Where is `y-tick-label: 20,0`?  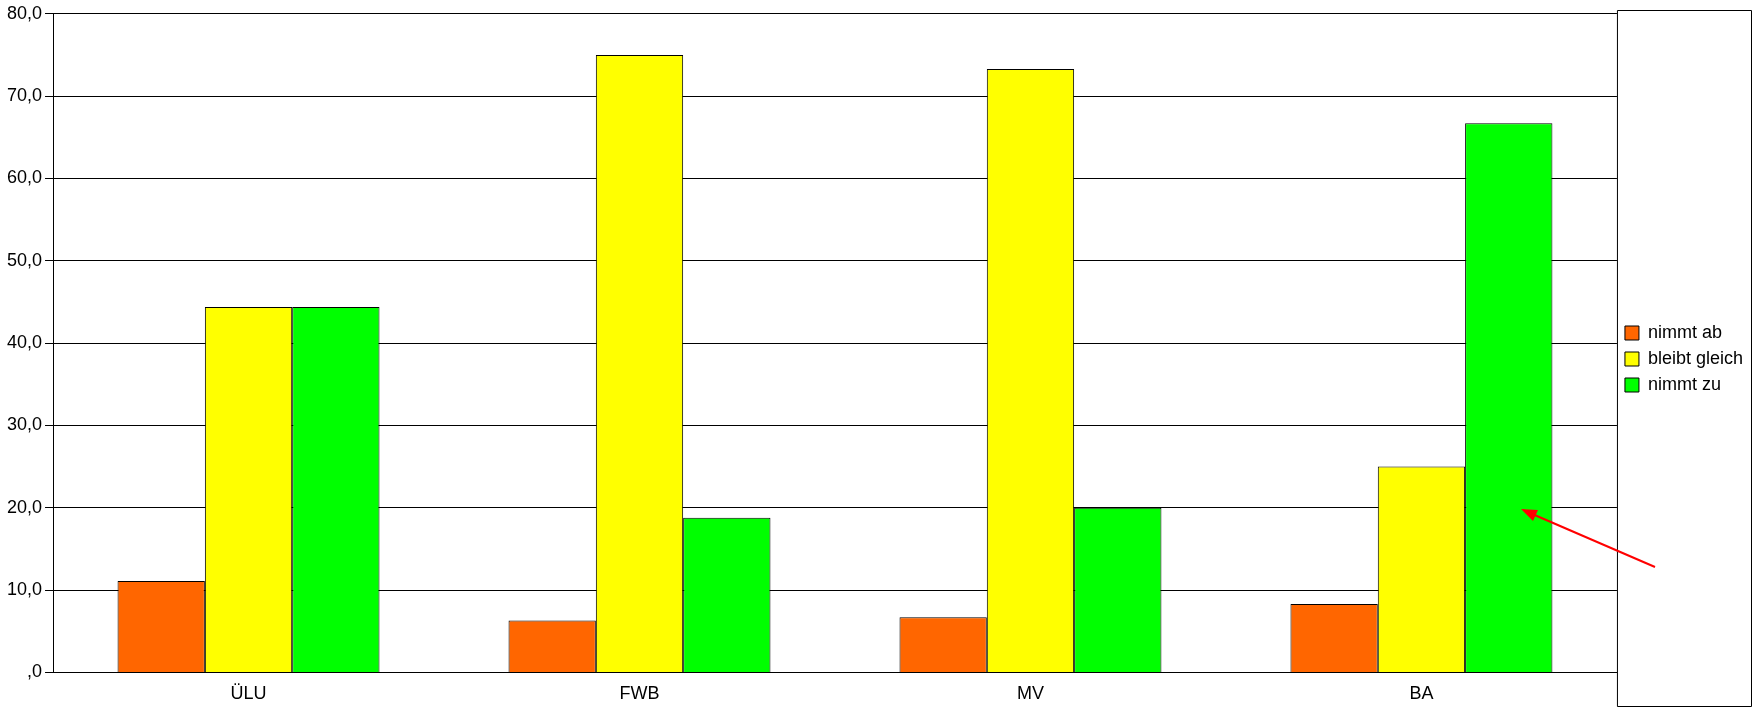
y-tick-label: 20,0 is located at coordinates (24, 506).